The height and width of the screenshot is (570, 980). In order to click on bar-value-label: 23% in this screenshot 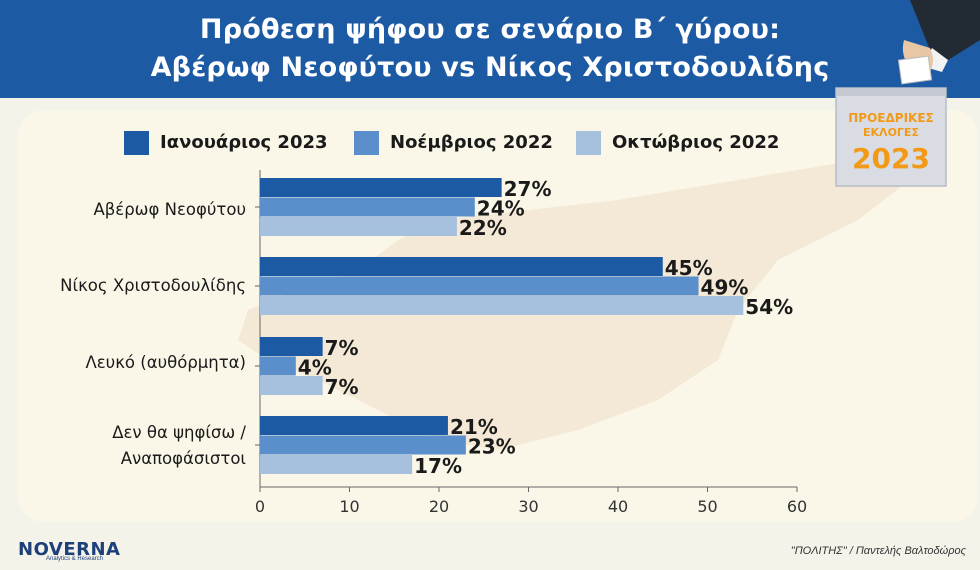, I will do `click(492, 447)`.